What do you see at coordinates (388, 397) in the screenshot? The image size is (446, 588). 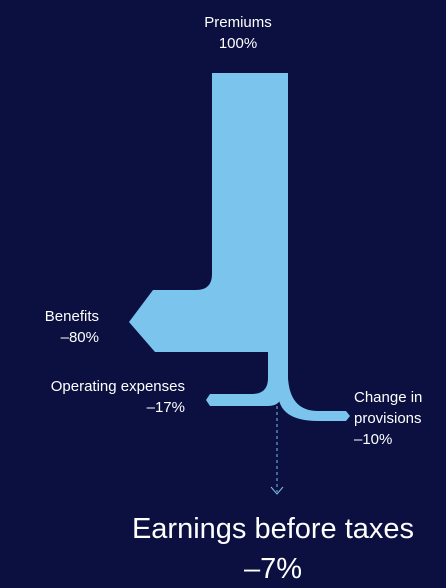 I see `change-in-provisions-name-line1: Change in` at bounding box center [388, 397].